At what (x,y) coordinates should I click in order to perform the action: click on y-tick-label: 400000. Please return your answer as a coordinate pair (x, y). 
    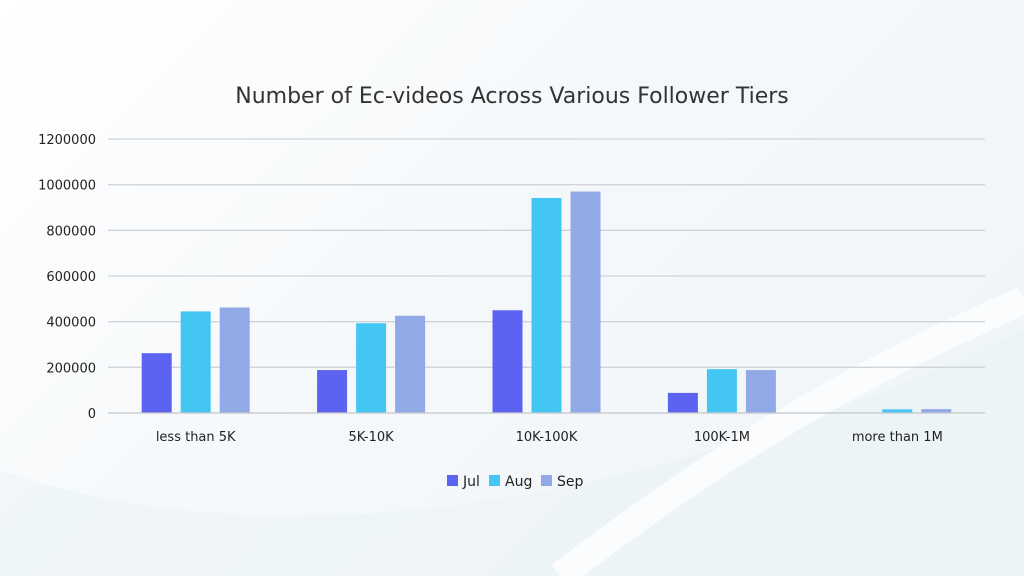
    Looking at the image, I should click on (71, 323).